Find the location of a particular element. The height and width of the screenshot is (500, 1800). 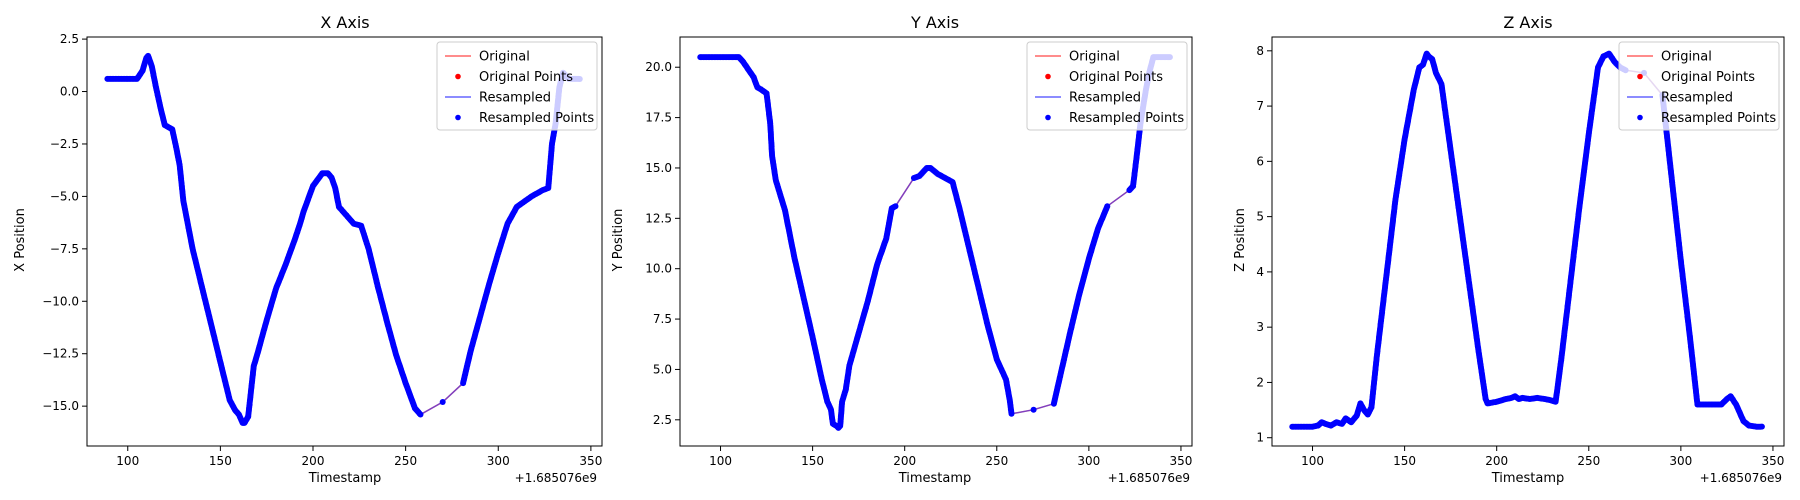

y-tick-label: 1 is located at coordinates (1260, 438).